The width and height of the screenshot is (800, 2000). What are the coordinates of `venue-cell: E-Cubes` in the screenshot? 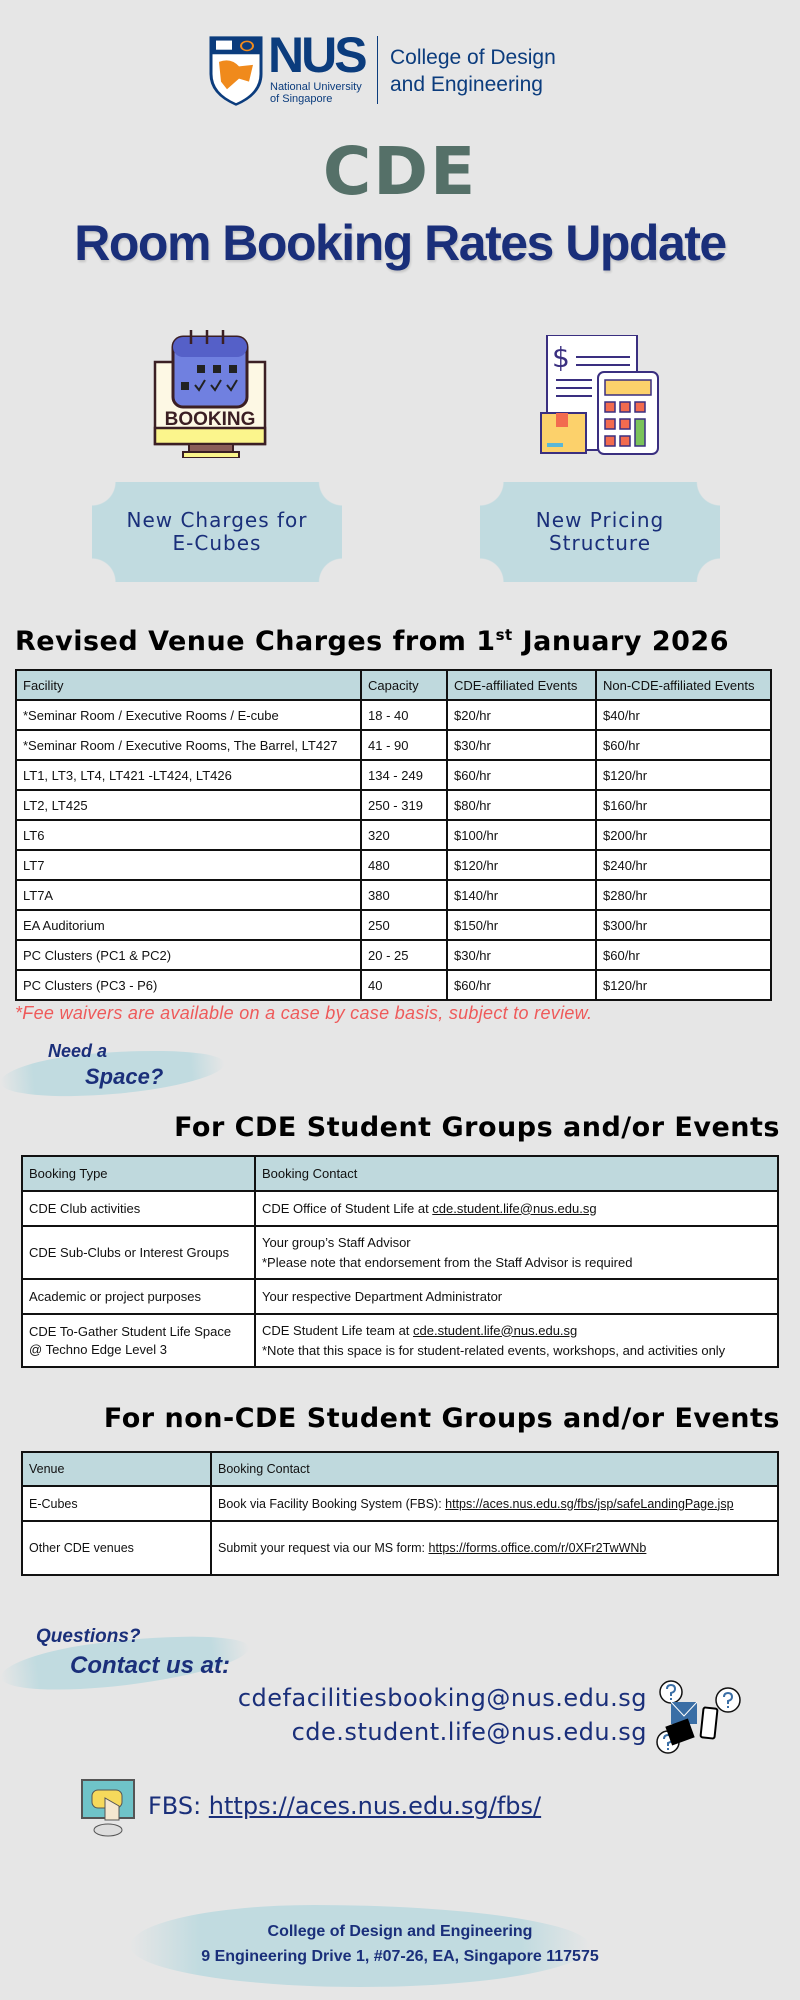 It's located at (116, 1503).